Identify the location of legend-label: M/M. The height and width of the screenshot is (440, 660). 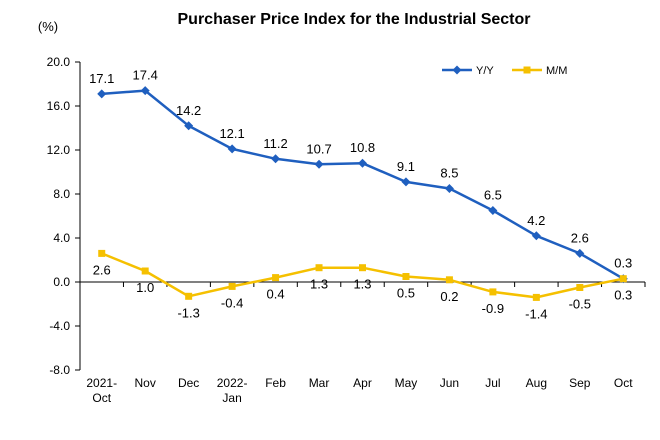
(556, 71).